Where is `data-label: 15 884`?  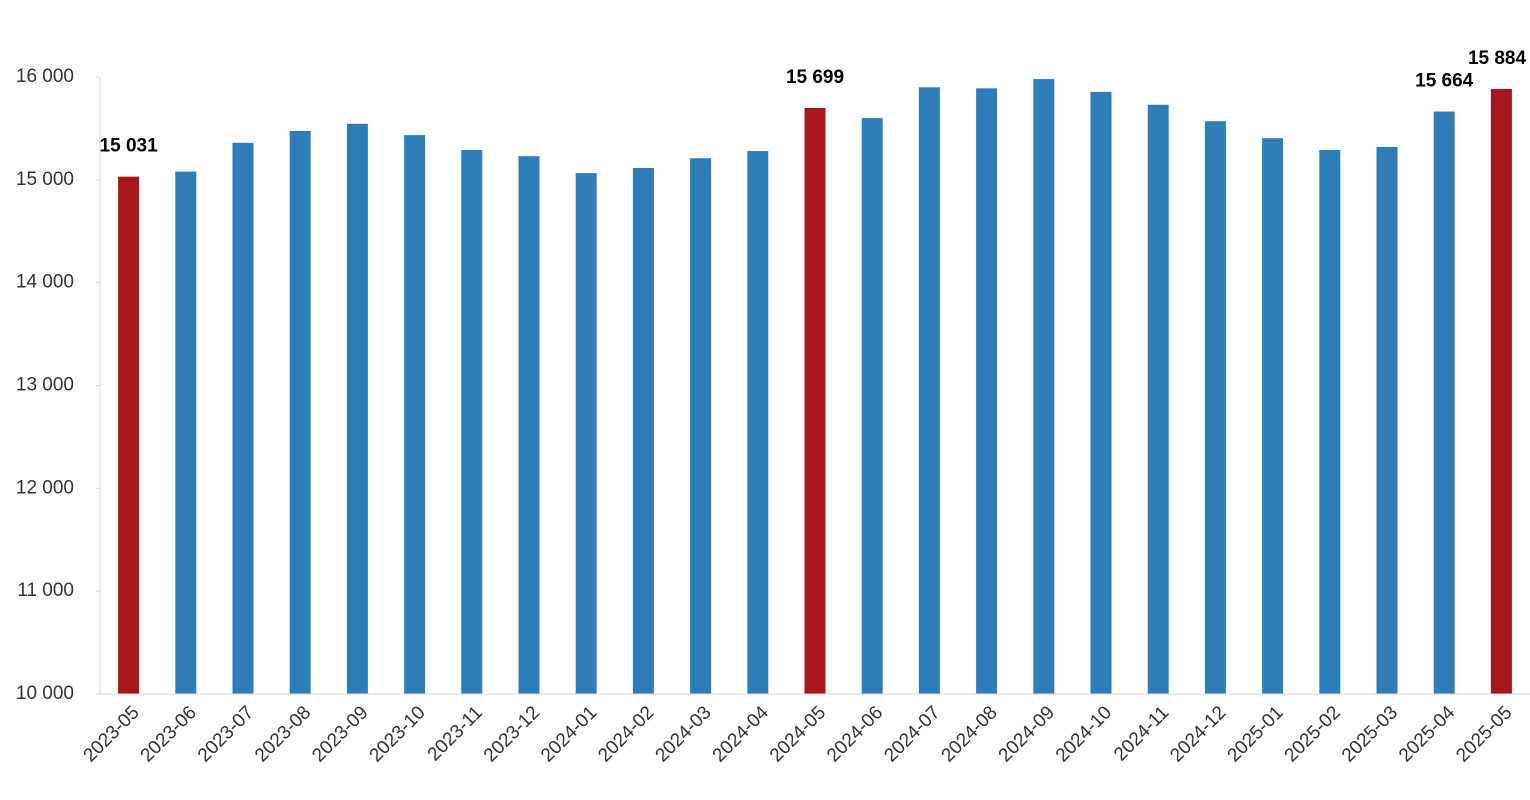 data-label: 15 884 is located at coordinates (1497, 58).